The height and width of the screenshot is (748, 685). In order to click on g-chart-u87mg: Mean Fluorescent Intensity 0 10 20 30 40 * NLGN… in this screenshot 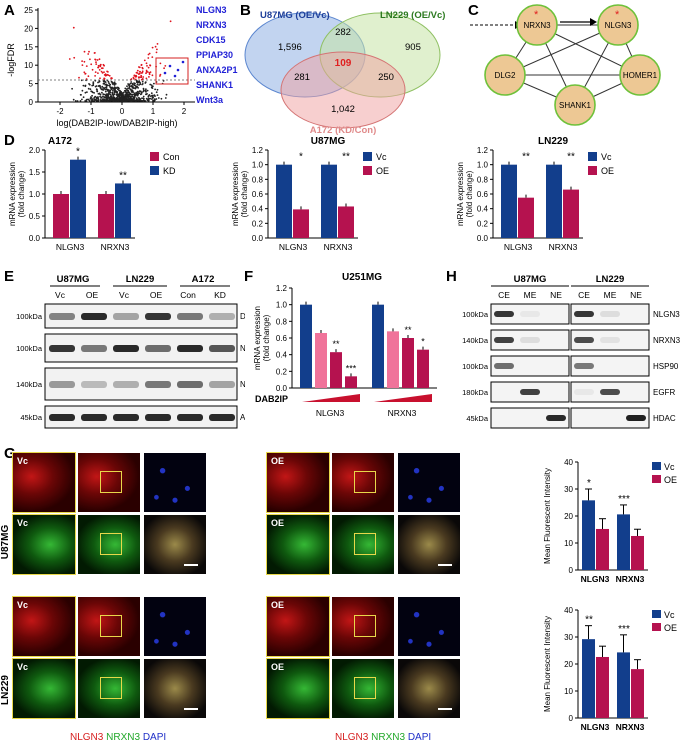, I will do `click(610, 521)`.